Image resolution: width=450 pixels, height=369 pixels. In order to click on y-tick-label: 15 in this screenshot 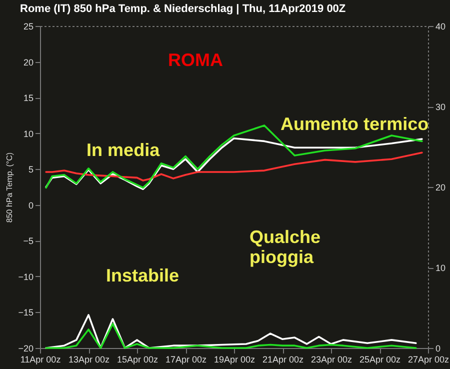, I will do `click(28, 98)`.